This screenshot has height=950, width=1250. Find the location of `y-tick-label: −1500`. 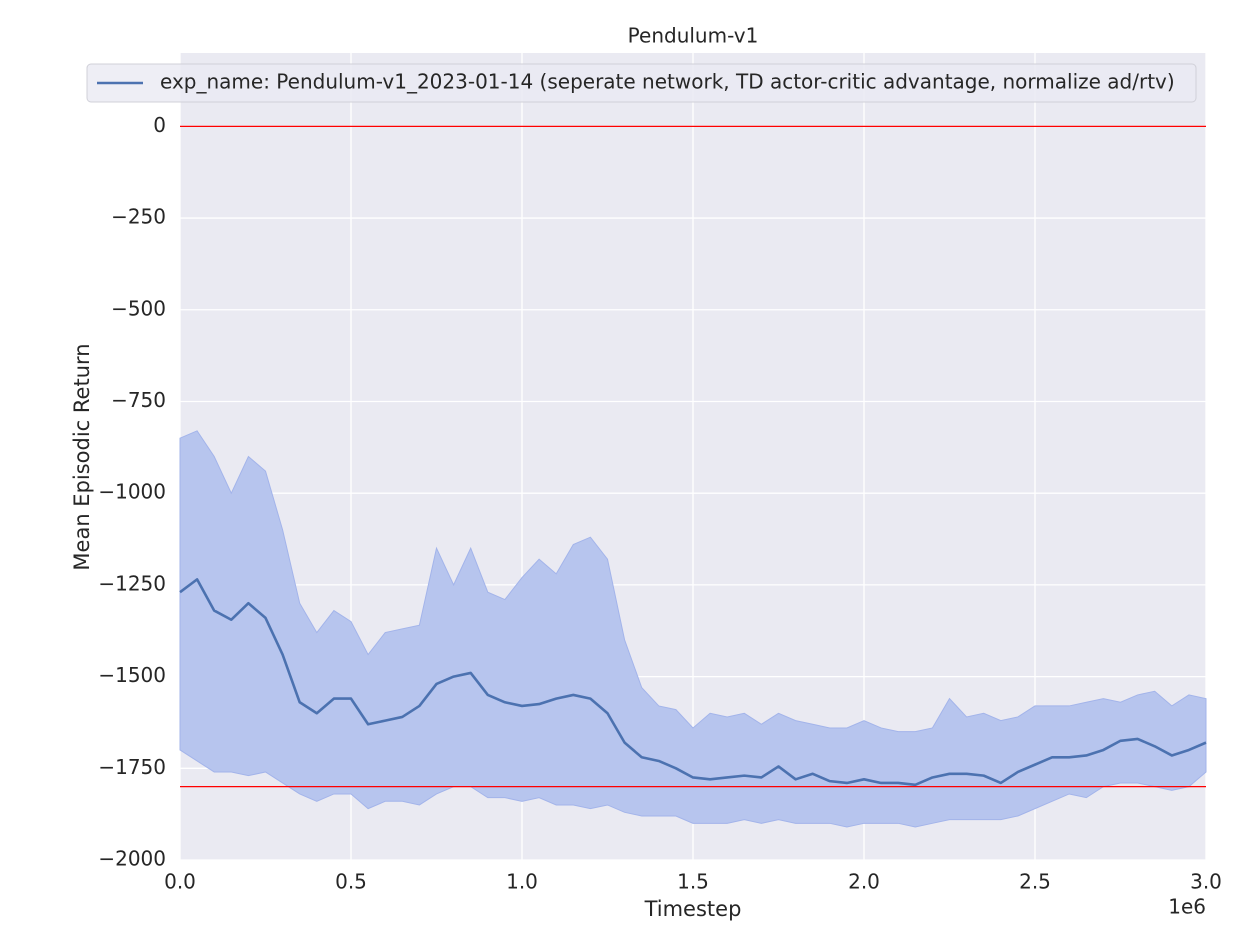

y-tick-label: −1500 is located at coordinates (132, 675).